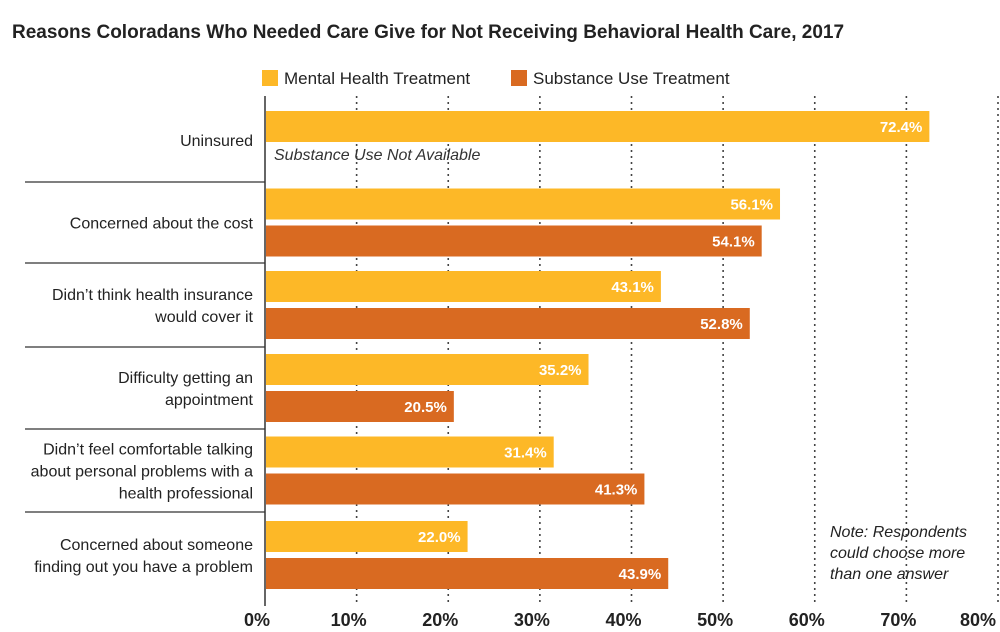 The height and width of the screenshot is (632, 1000). I want to click on value-label: 54.1%, so click(733, 242).